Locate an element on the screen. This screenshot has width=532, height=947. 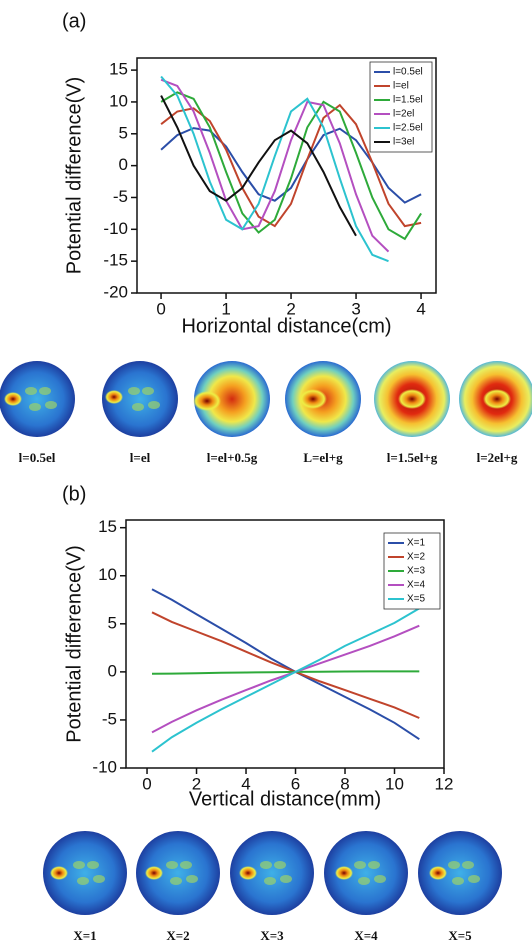
legend-label: l=2el is located at coordinates (403, 114).